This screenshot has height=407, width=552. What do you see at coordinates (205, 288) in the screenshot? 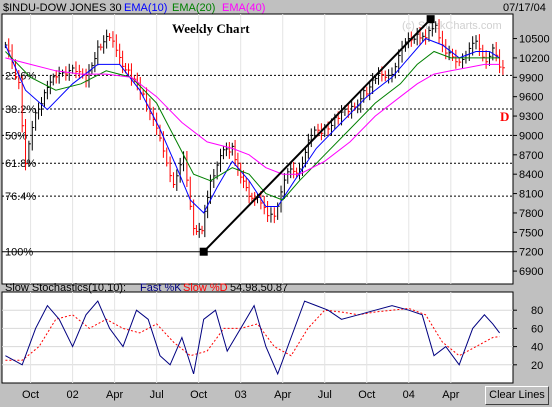
I see `slowd-legend: Slow %D` at bounding box center [205, 288].